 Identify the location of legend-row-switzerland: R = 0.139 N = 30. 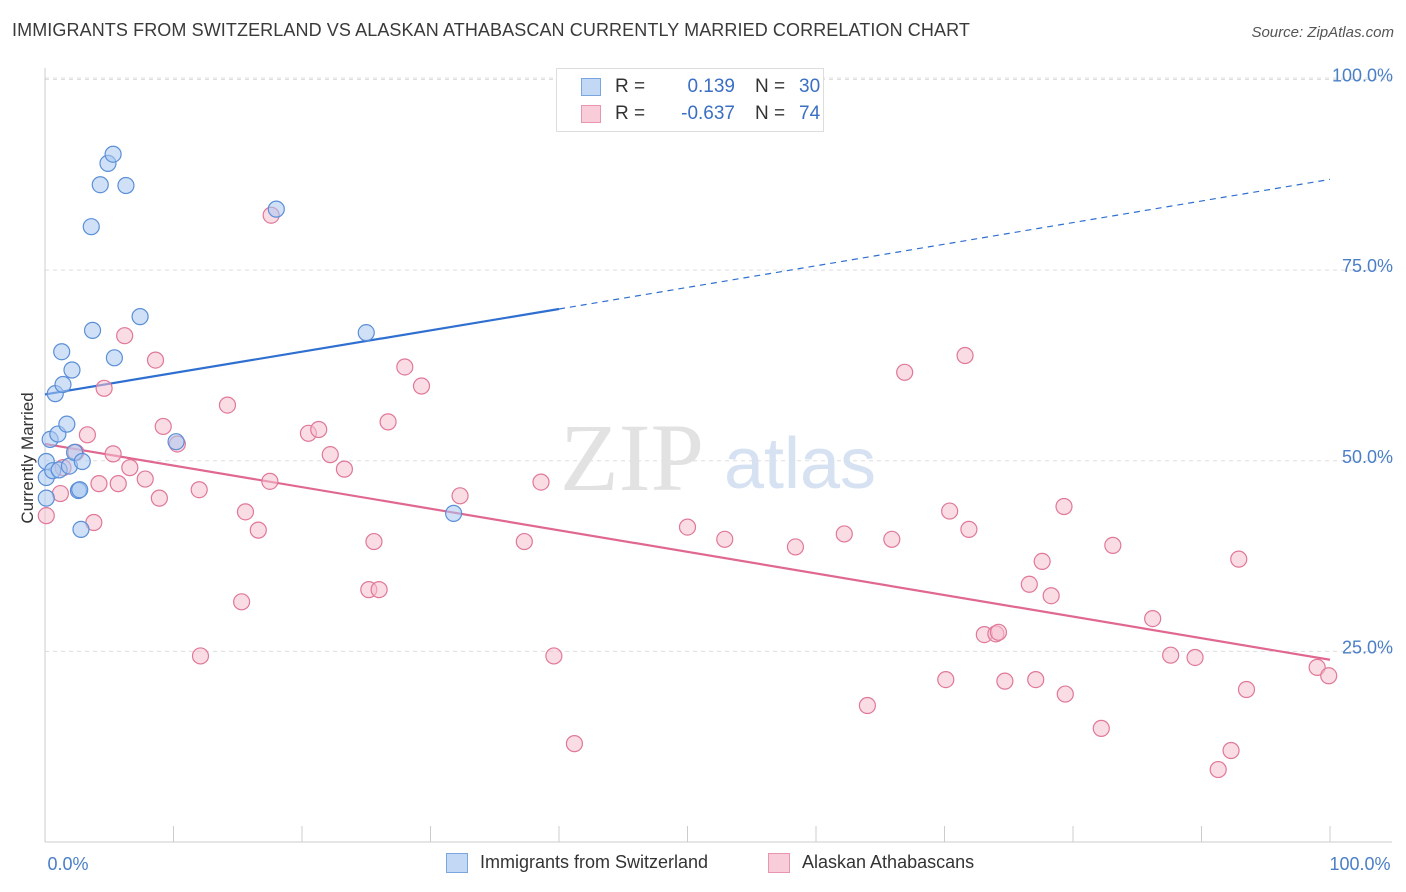
(700, 87).